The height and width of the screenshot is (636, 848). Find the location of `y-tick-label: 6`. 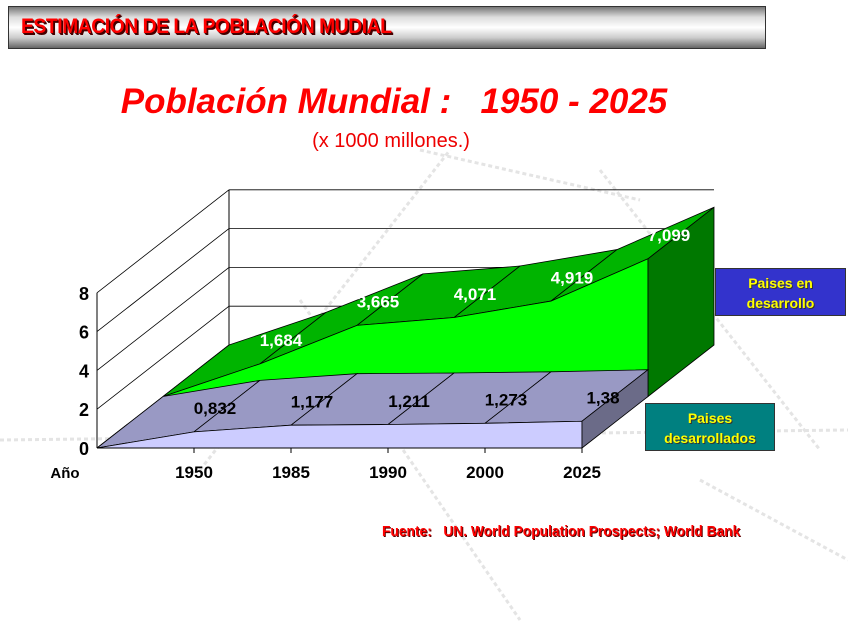

y-tick-label: 6 is located at coordinates (84, 333).